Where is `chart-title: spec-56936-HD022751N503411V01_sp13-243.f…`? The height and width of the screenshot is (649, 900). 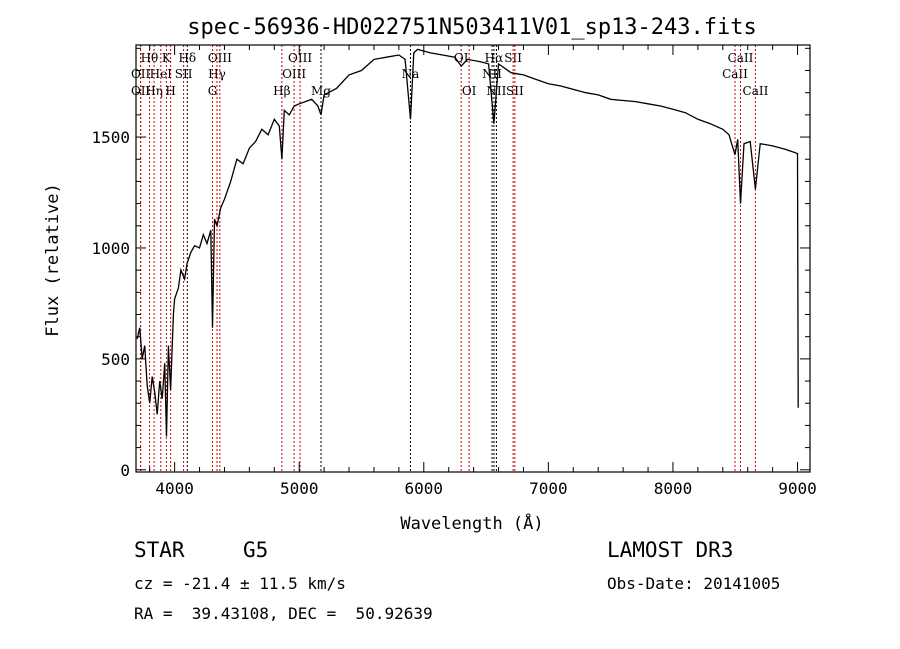
chart-title: spec-56936-HD022751N503411V01_sp13-243.f… is located at coordinates (472, 27).